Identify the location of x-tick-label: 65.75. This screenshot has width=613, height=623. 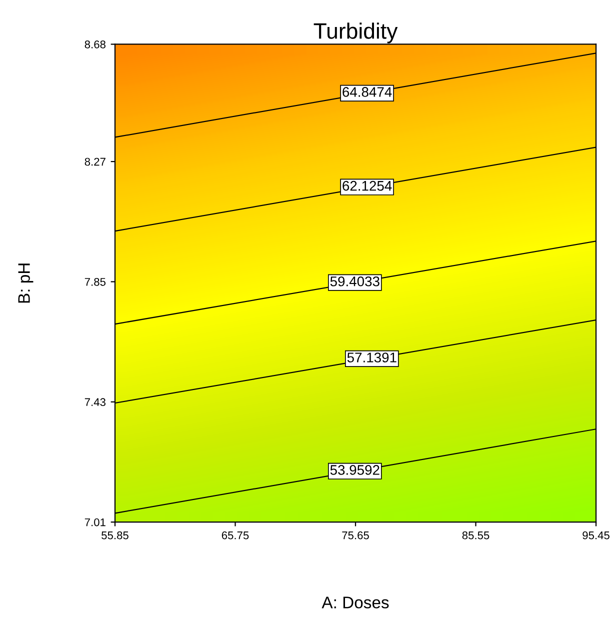
(235, 535).